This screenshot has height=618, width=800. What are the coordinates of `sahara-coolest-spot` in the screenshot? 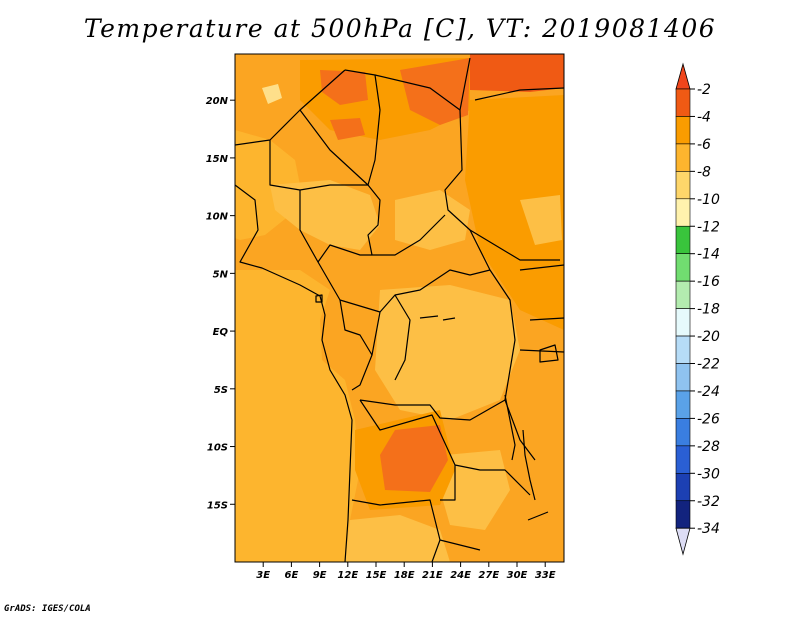 It's located at (272, 94).